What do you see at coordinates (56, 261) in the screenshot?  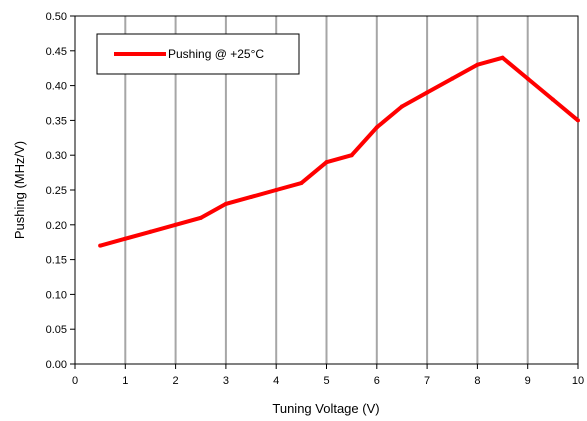 I see `y-tick-label: 0.15` at bounding box center [56, 261].